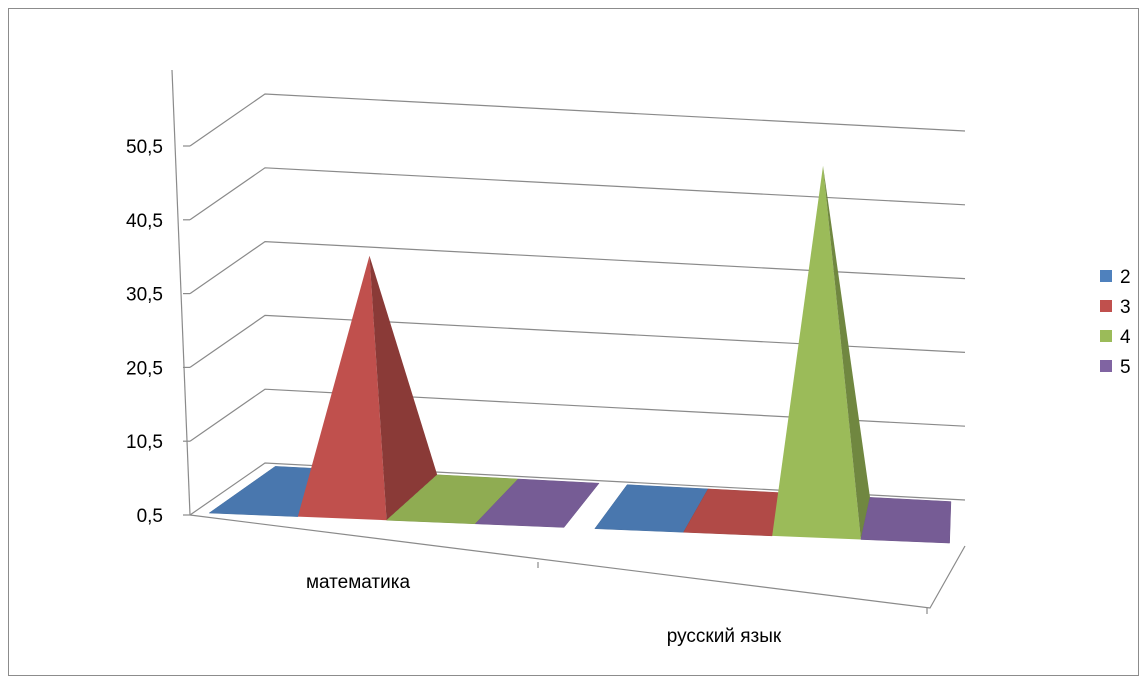 The image size is (1148, 678). Describe the element at coordinates (1125, 307) in the screenshot. I see `legend-label: 3` at that location.